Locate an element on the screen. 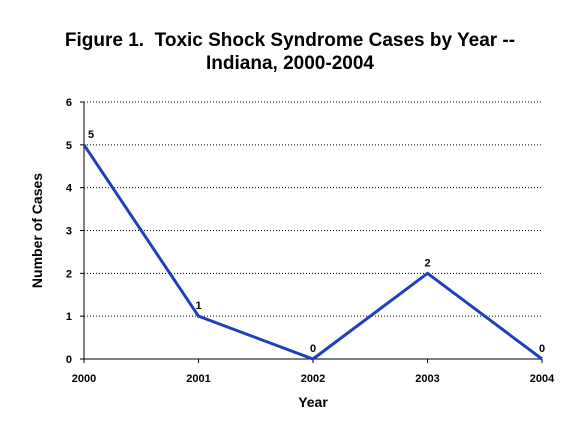 The width and height of the screenshot is (580, 430). x-tick-label: 2002 is located at coordinates (313, 379).